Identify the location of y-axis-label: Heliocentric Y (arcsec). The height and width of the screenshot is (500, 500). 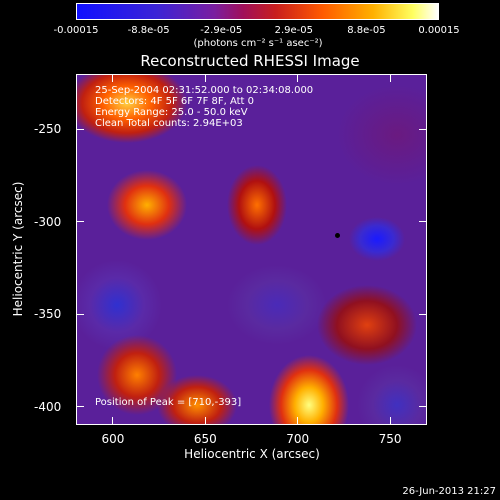
(18, 249).